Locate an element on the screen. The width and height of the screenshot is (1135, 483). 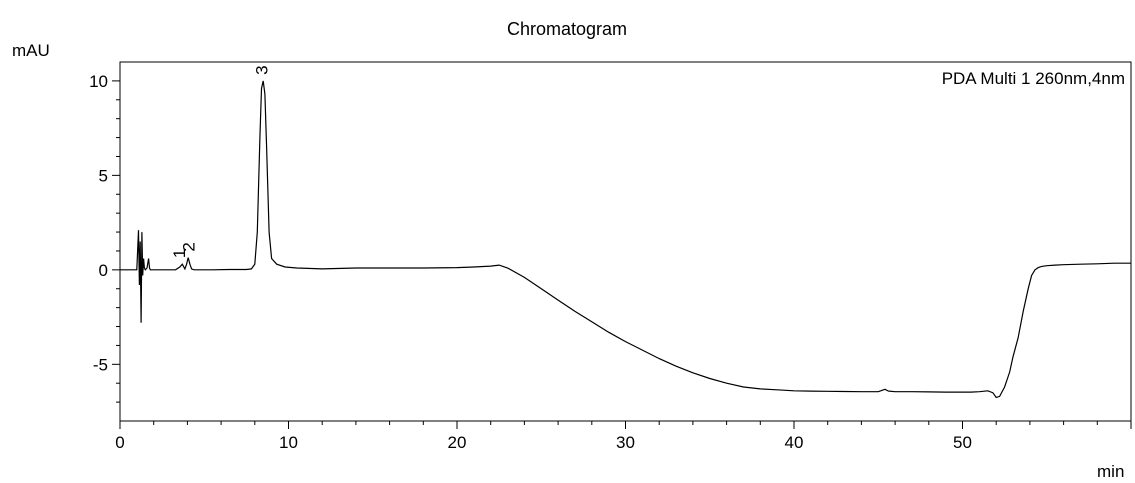
x-tick-label: 50 is located at coordinates (962, 442).